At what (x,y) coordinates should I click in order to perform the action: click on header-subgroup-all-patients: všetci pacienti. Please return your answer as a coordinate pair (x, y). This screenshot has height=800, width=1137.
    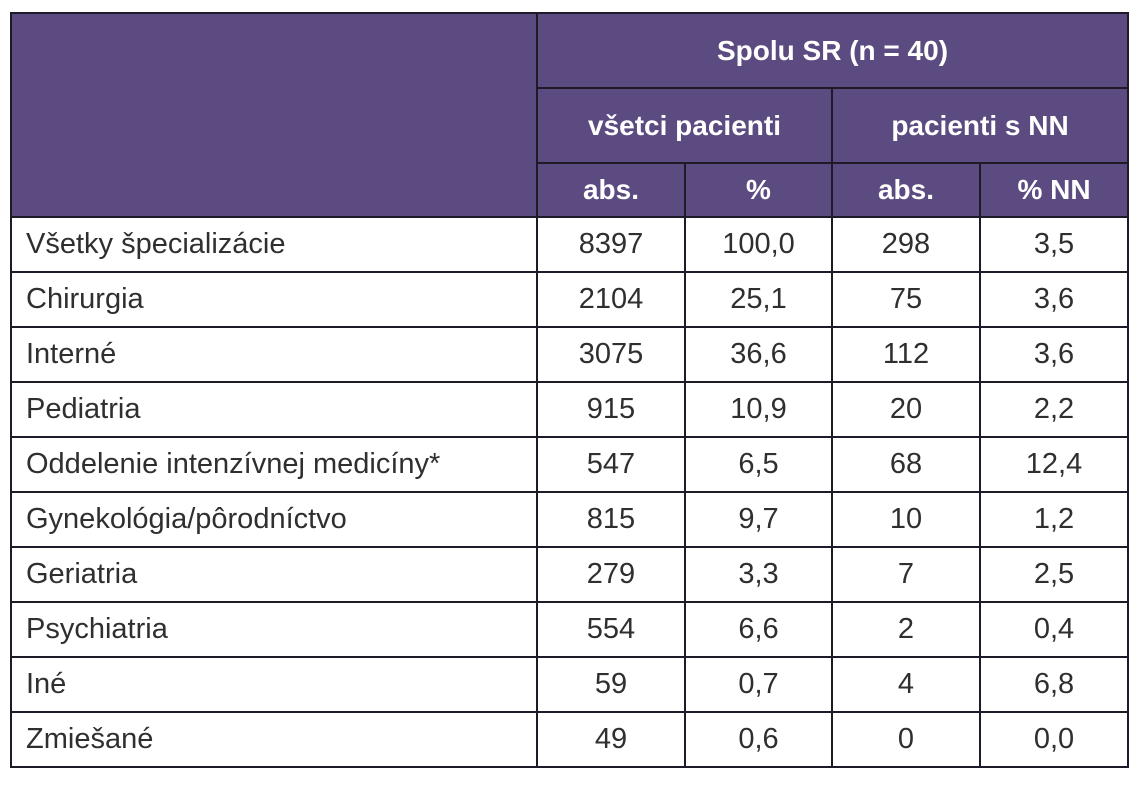
    Looking at the image, I should click on (684, 125).